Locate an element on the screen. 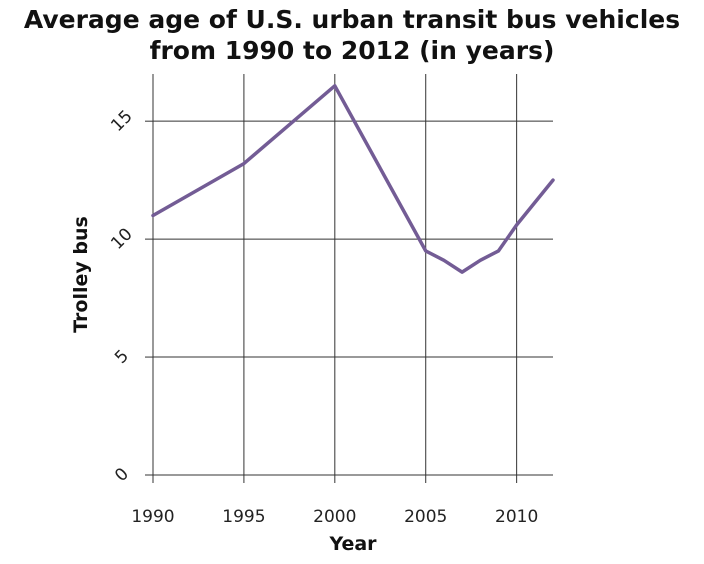 This screenshot has height=564, width=704. y-tick-label: 0 is located at coordinates (122, 475).